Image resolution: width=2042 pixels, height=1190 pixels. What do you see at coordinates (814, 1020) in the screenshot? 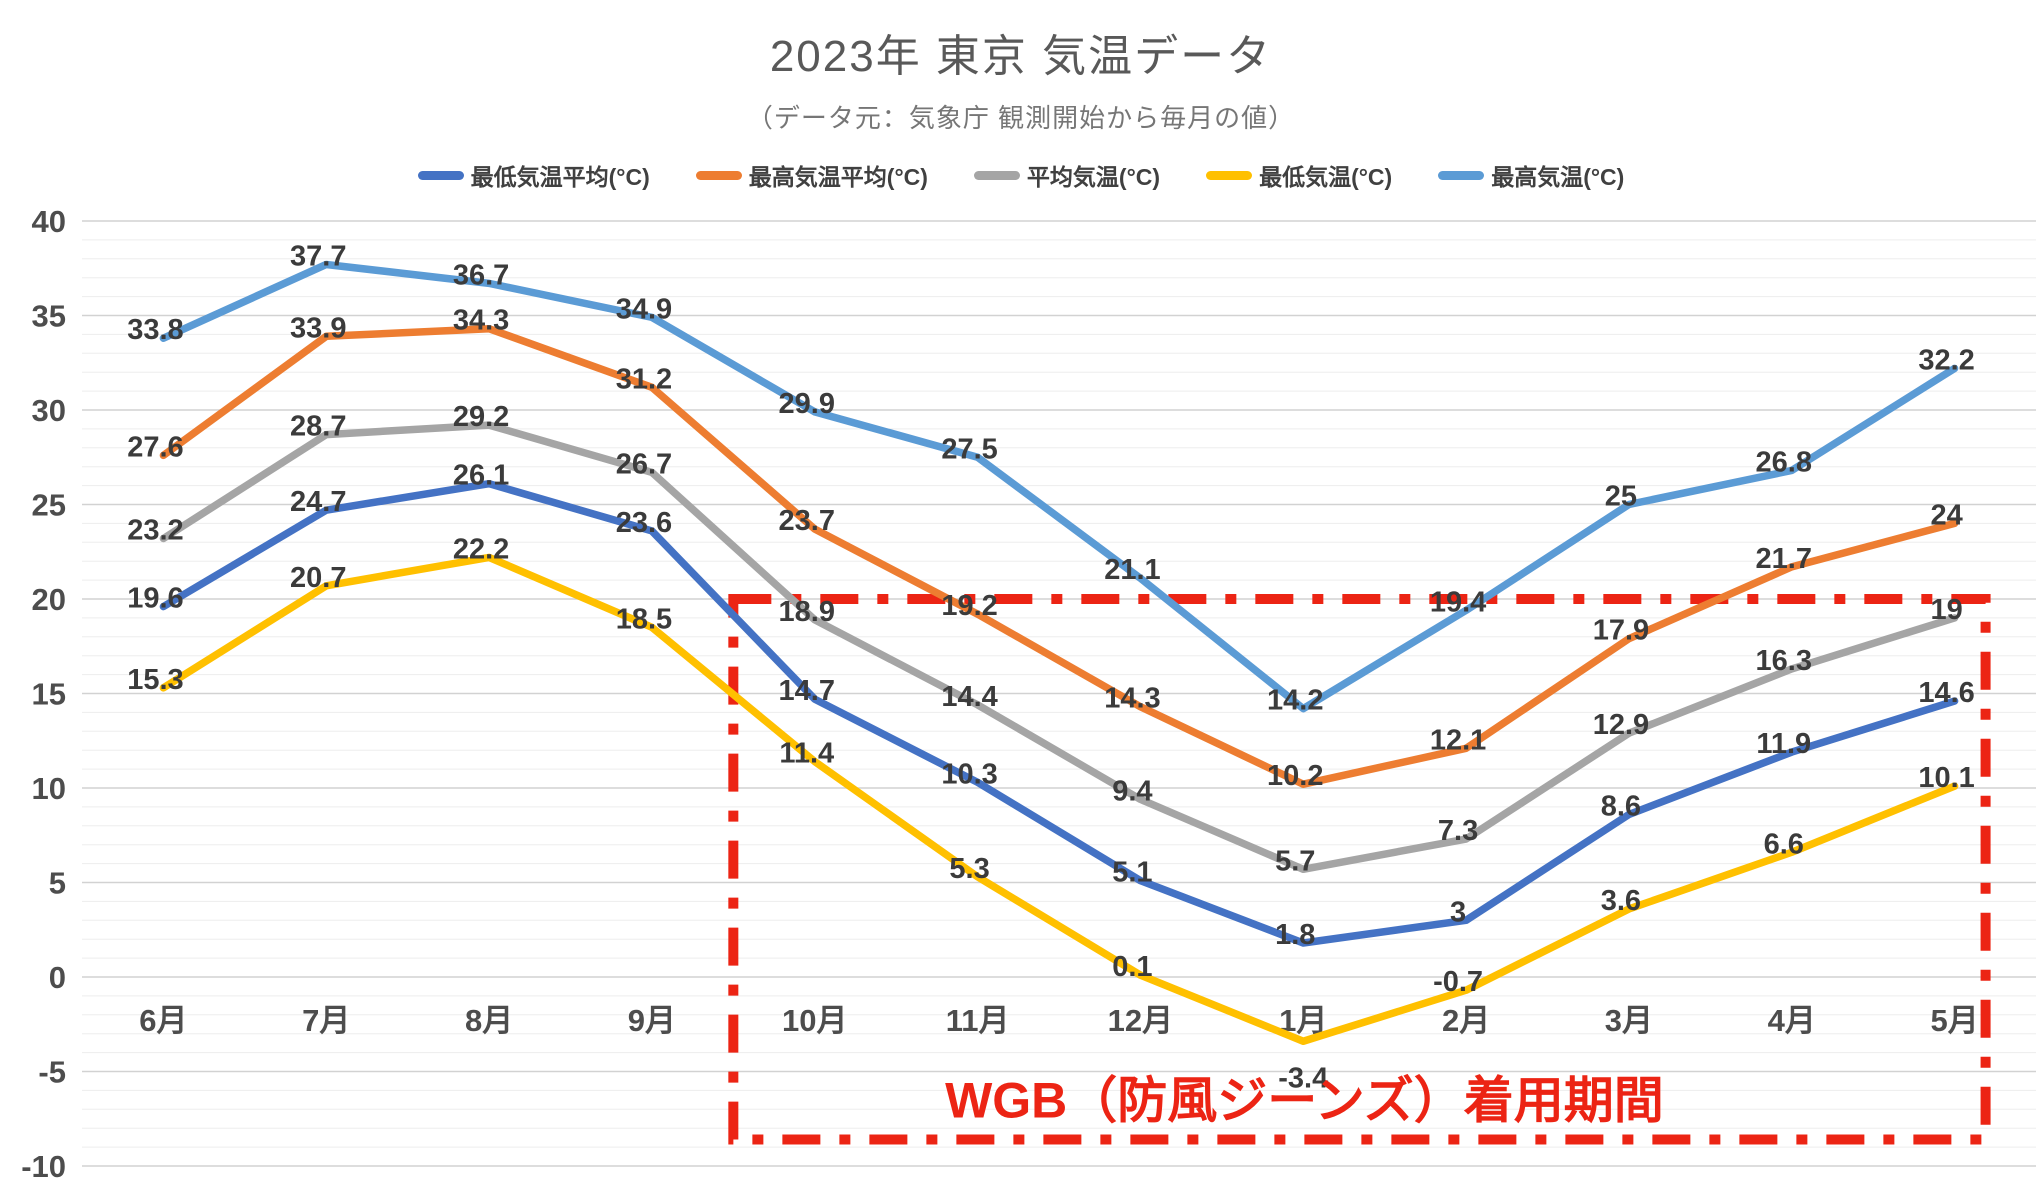
I see `x-axis-tick-label: 10月` at bounding box center [814, 1020].